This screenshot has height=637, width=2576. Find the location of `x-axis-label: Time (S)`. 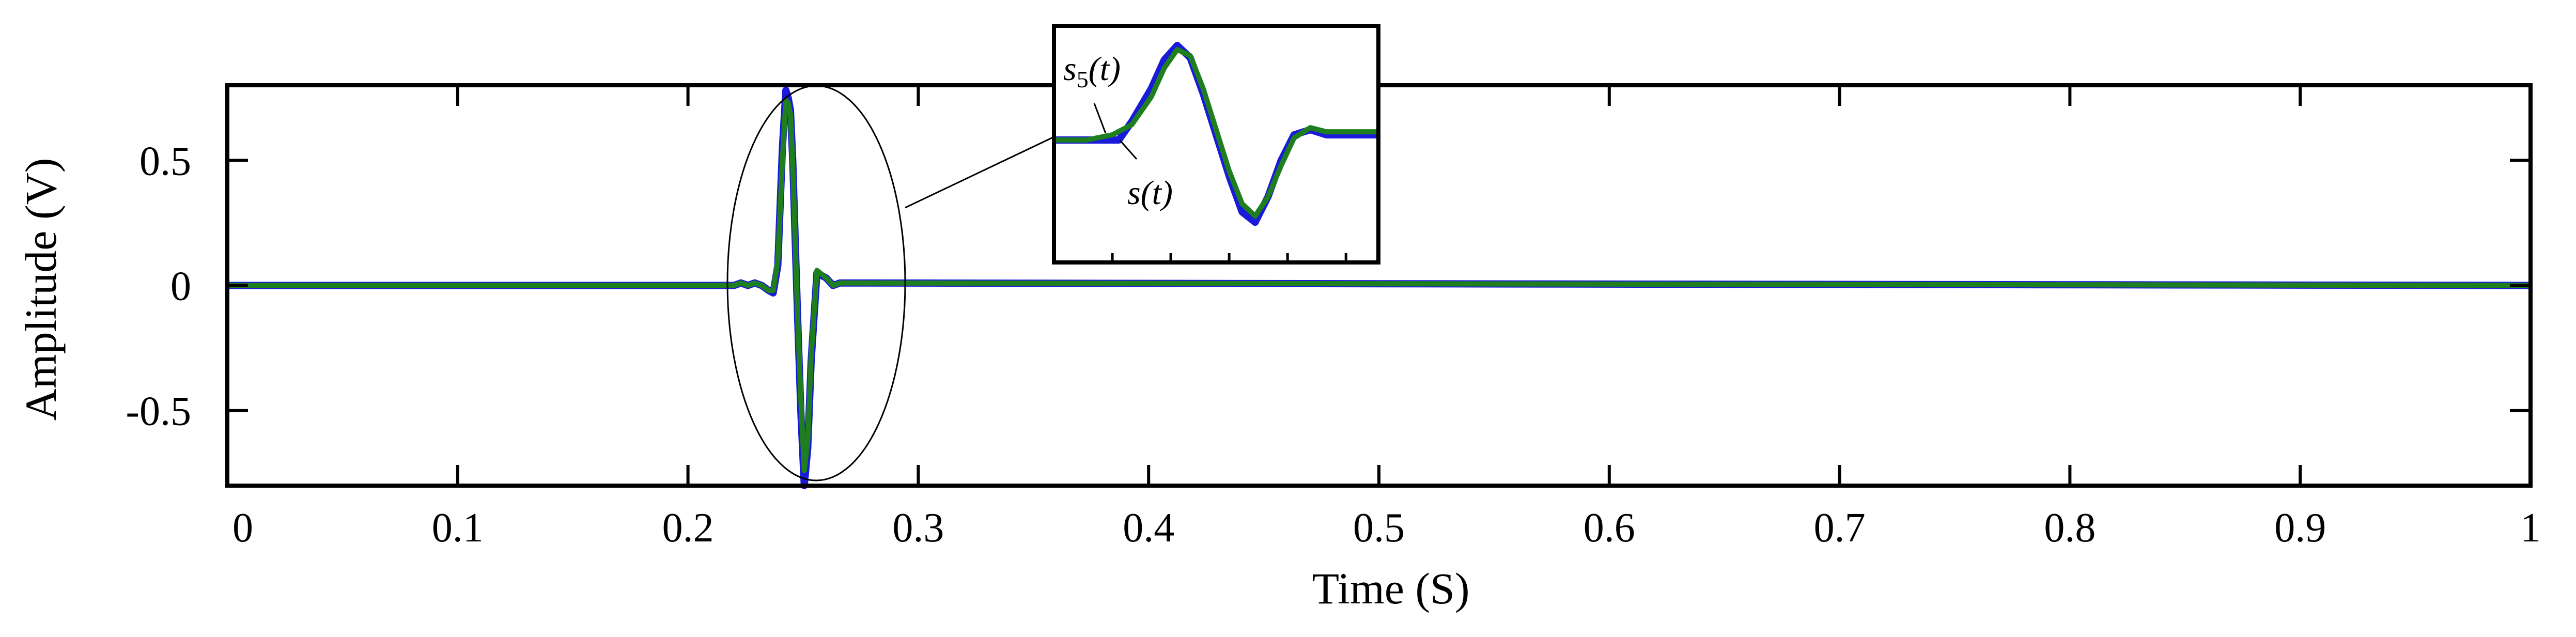

x-axis-label: Time (S) is located at coordinates (1390, 588).